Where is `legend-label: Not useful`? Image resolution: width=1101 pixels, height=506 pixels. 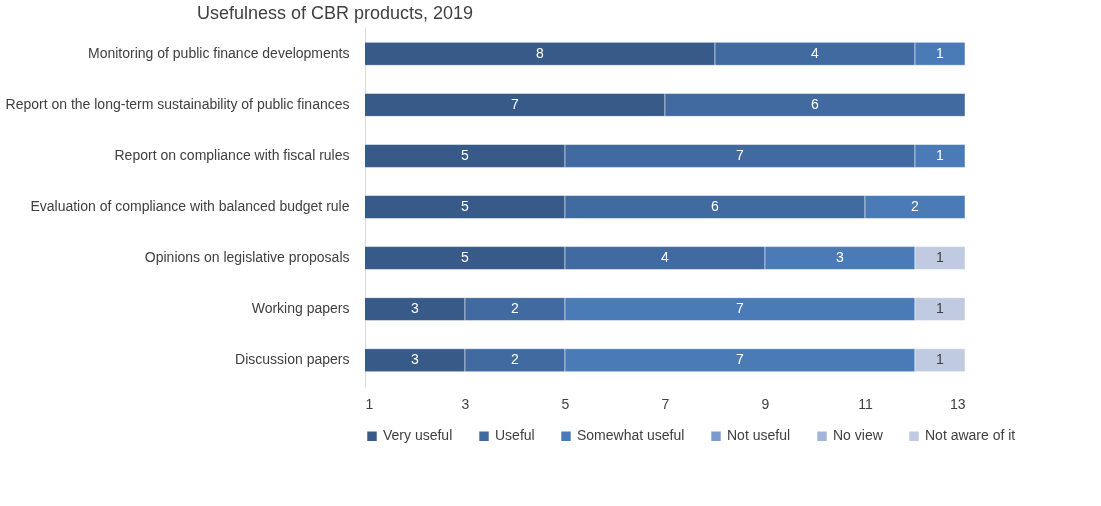
legend-label: Not useful is located at coordinates (759, 435).